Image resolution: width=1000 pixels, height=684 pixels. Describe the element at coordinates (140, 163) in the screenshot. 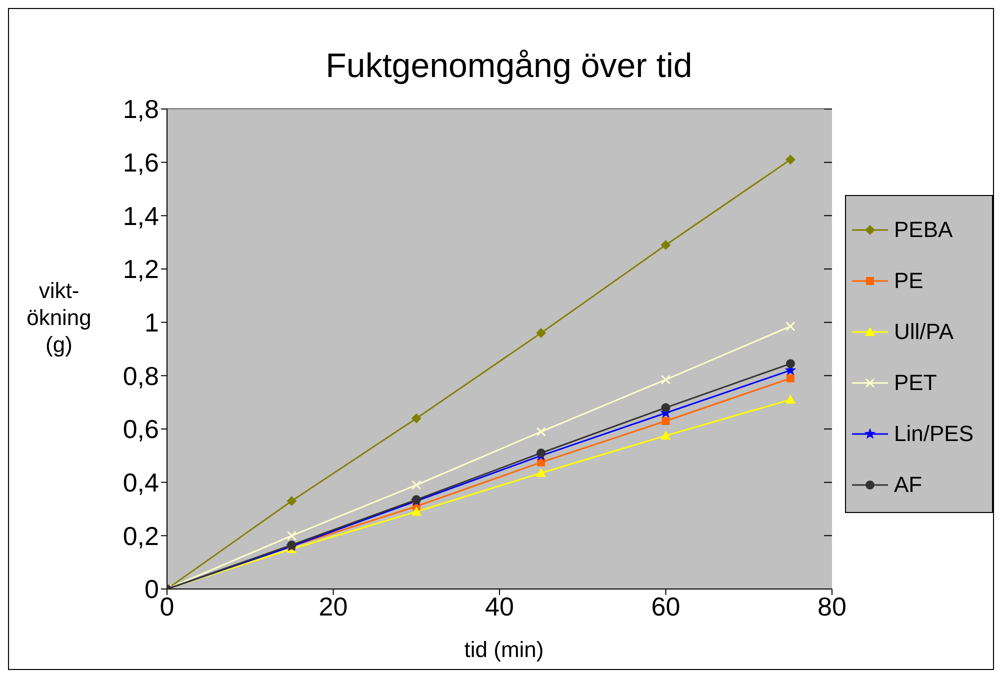

I see `y-tick-label: 1,6` at that location.